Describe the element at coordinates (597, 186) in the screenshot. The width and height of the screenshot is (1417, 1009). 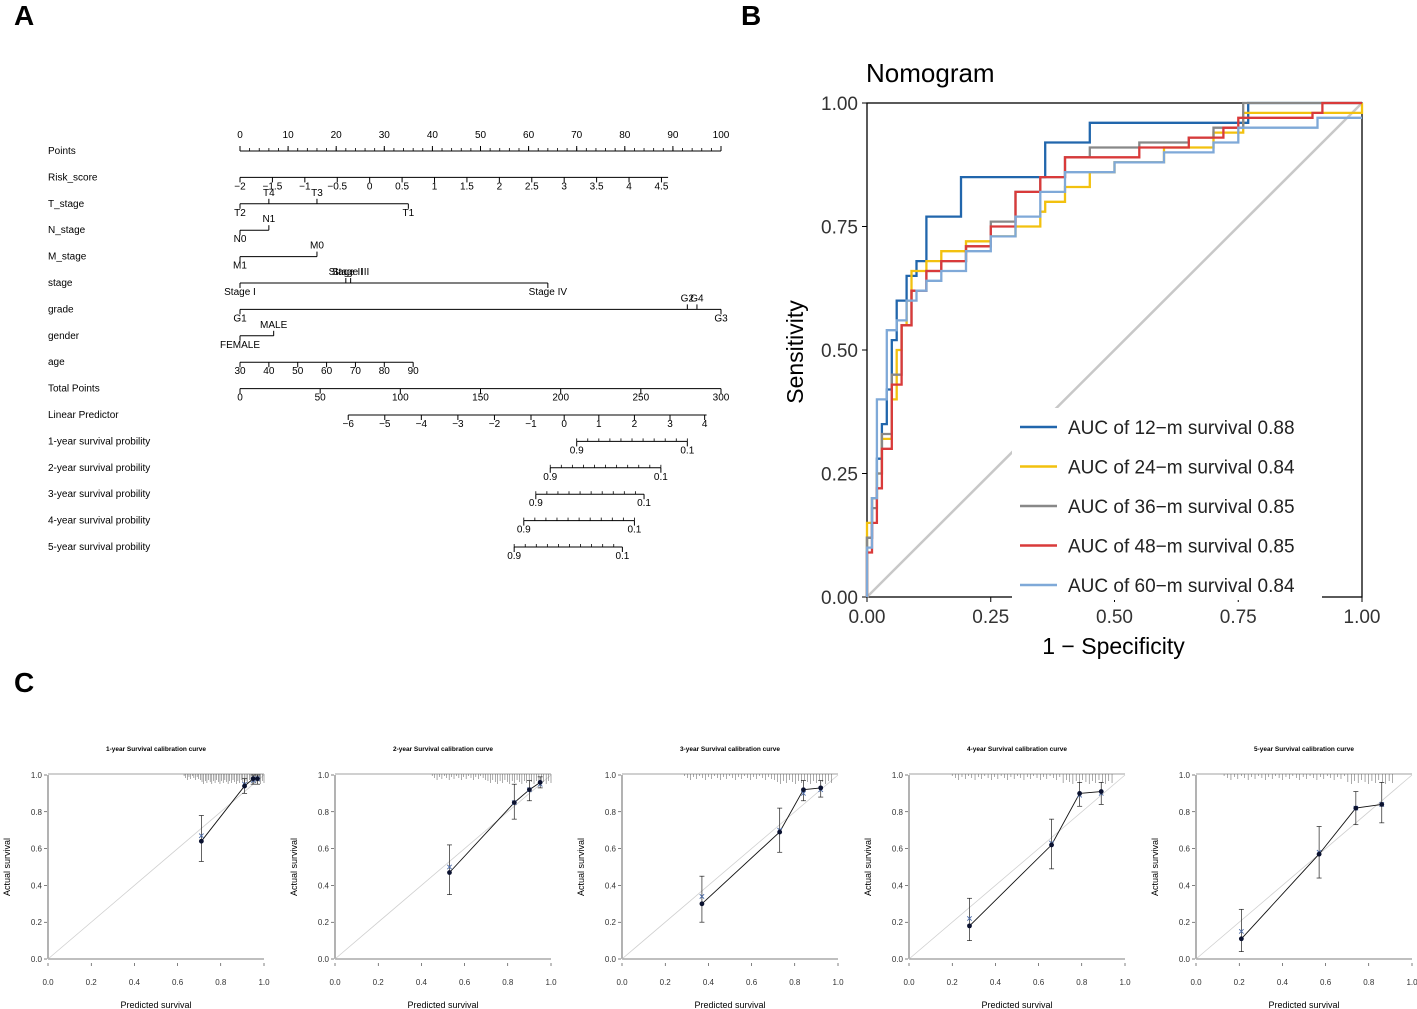
I see `nomogram-tick-label: 3.5` at that location.